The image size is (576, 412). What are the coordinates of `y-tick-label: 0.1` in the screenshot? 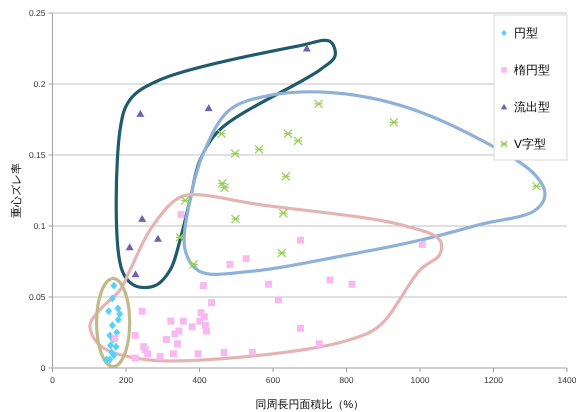 It's located at (40, 225).